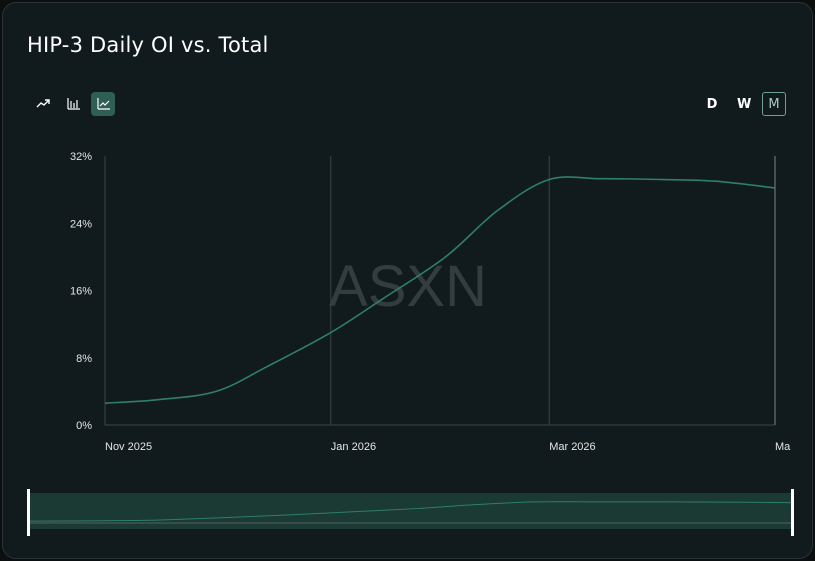 This screenshot has height=561, width=815. Describe the element at coordinates (774, 104) in the screenshot. I see `range-button-m: M` at that location.